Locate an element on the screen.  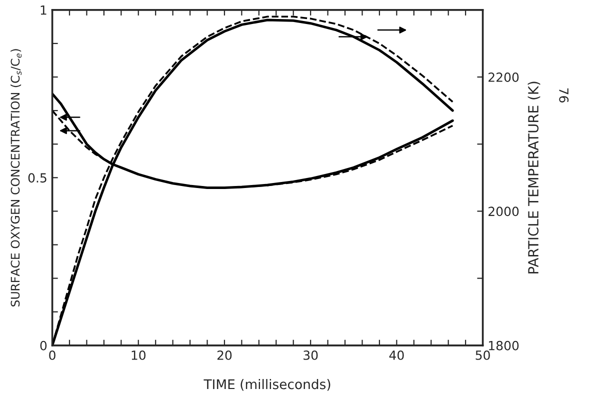
y-tick-label: 0.5 is located at coordinates (37, 178).